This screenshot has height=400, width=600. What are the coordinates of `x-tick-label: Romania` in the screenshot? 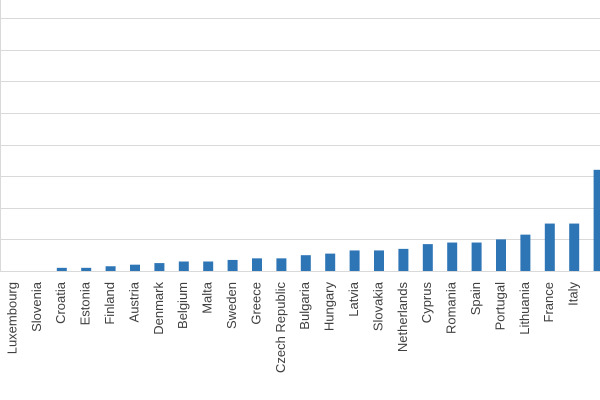 It's located at (451, 307).